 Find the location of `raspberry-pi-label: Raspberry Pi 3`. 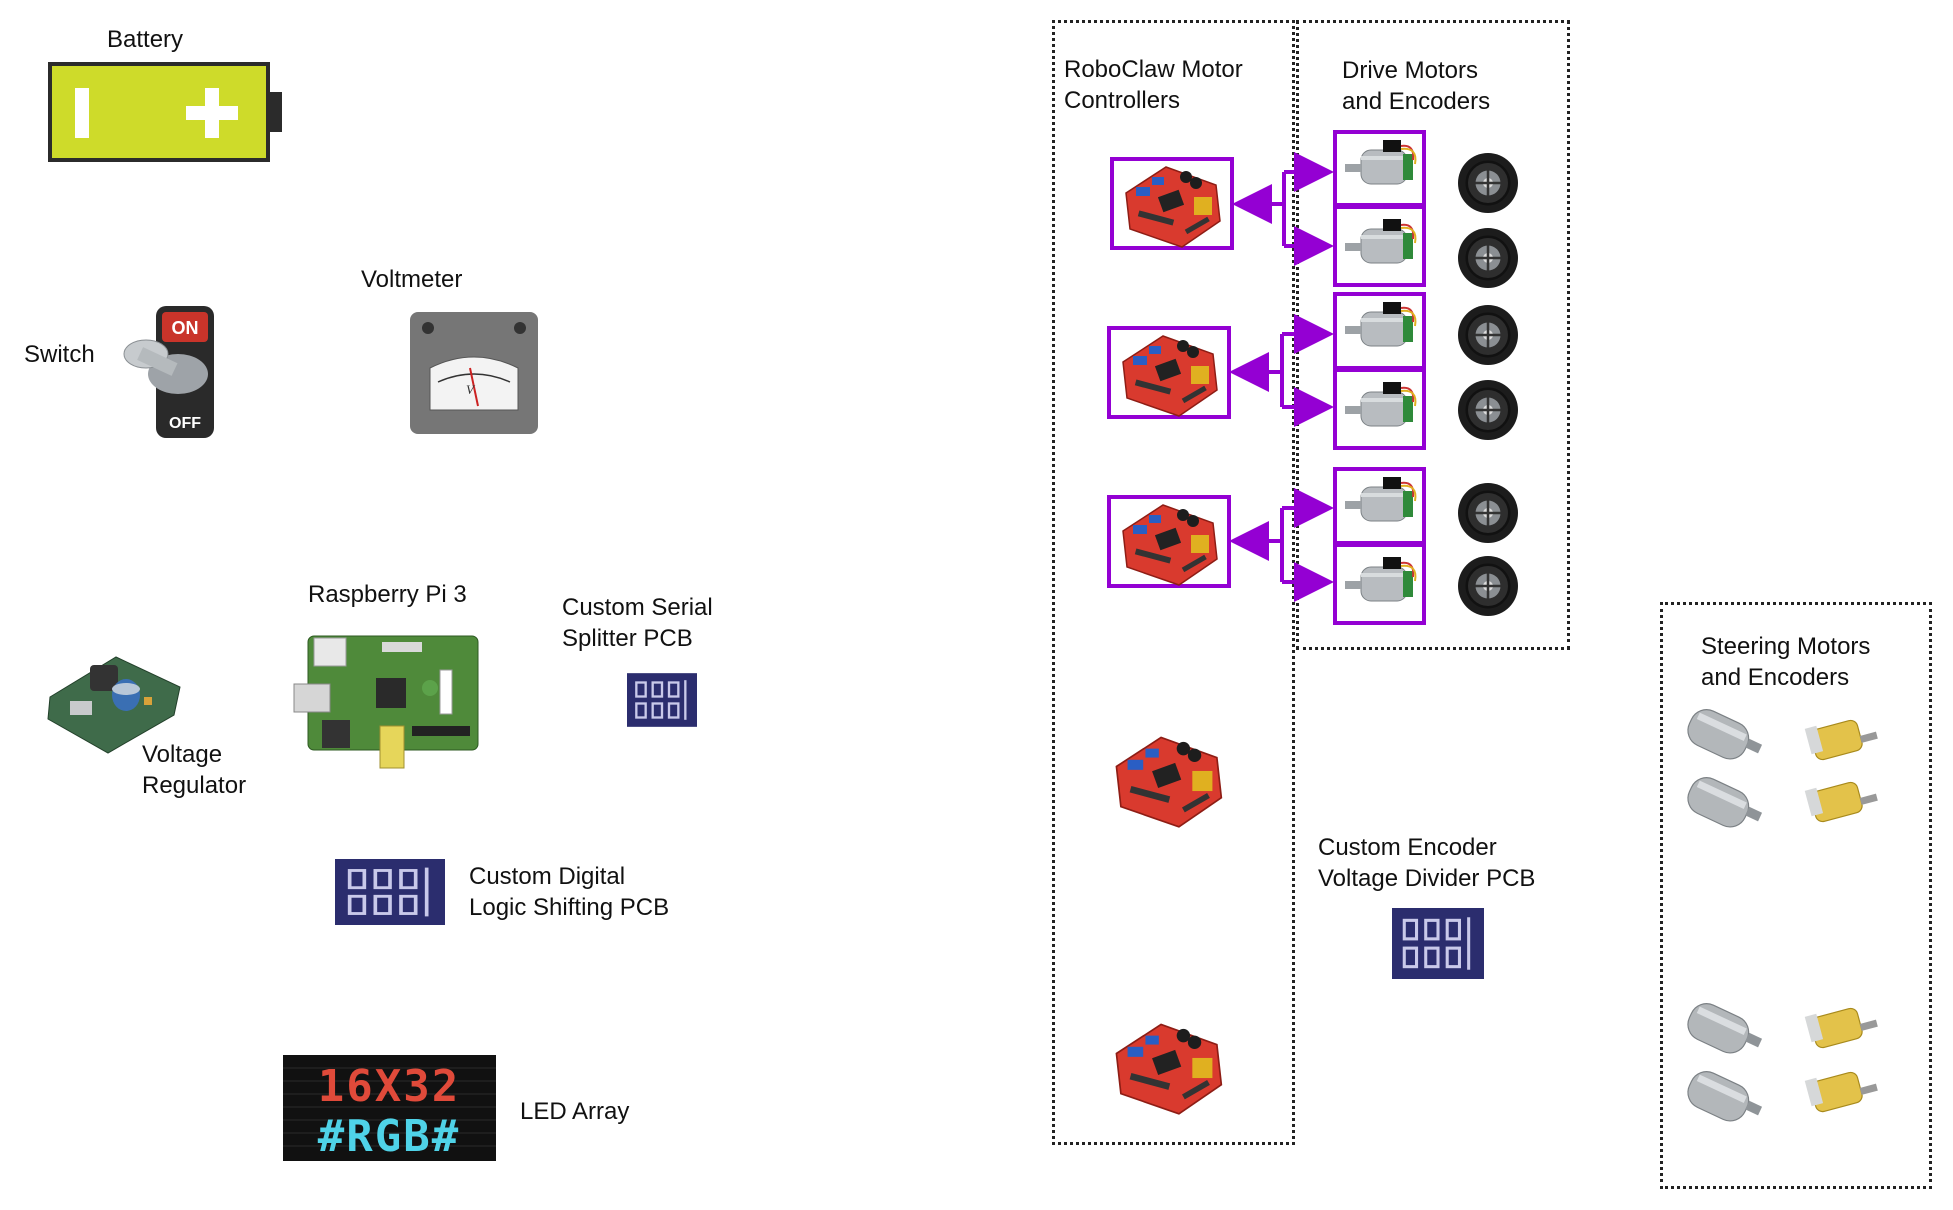

raspberry-pi-label: Raspberry Pi 3 is located at coordinates (387, 594).